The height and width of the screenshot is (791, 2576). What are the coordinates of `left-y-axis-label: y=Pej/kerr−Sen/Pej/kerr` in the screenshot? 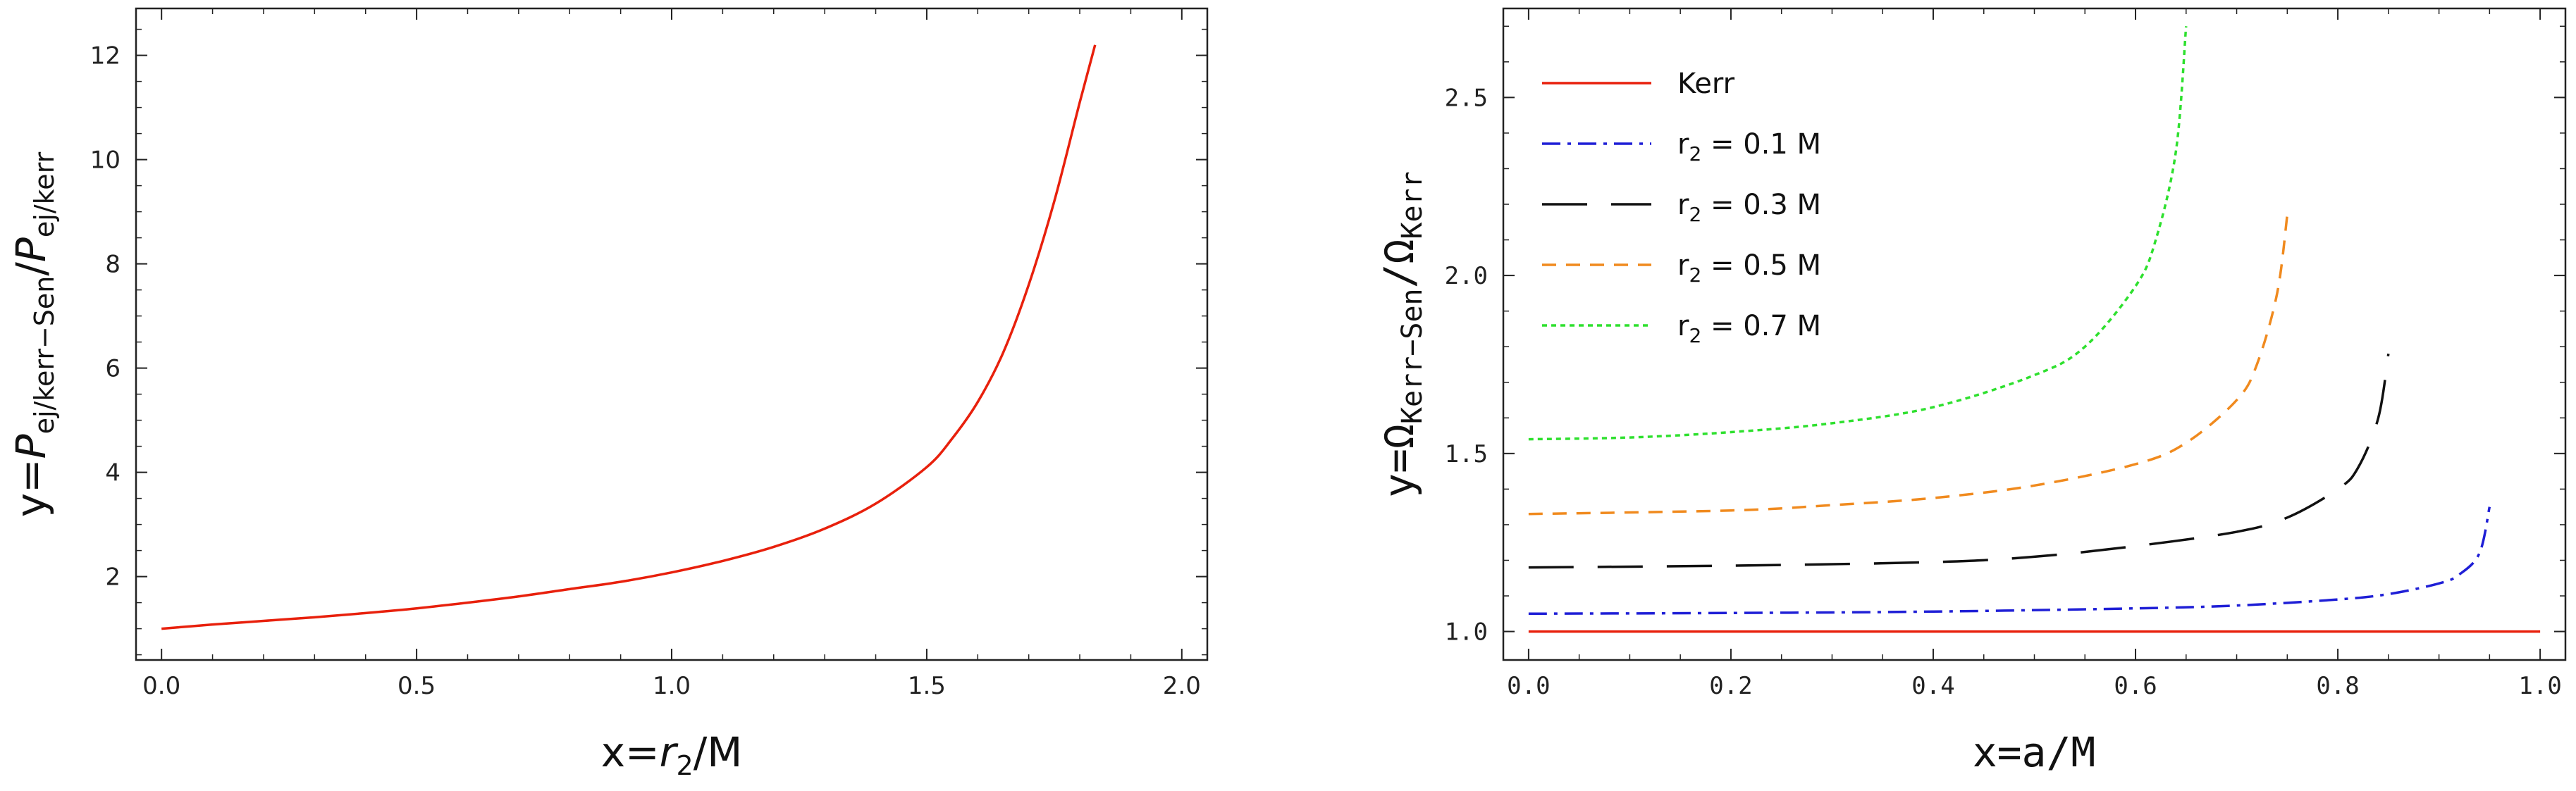 It's located at (33, 334).